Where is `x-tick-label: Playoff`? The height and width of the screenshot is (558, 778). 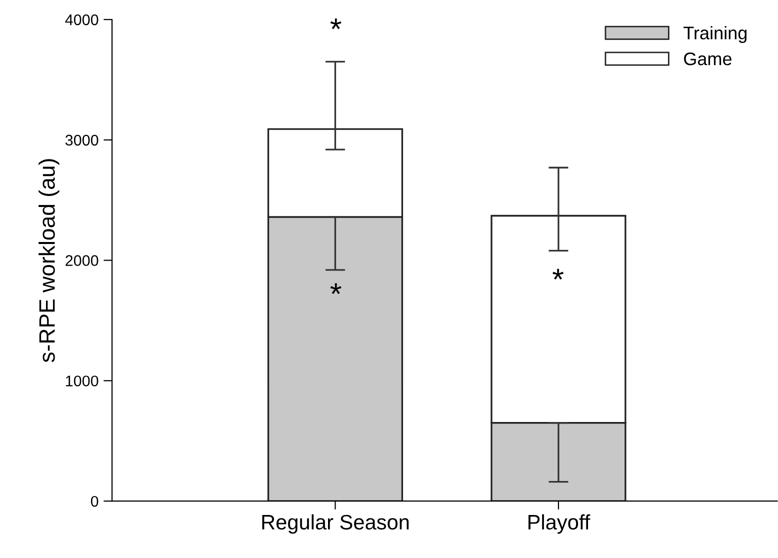
x-tick-label: Playoff is located at coordinates (559, 524).